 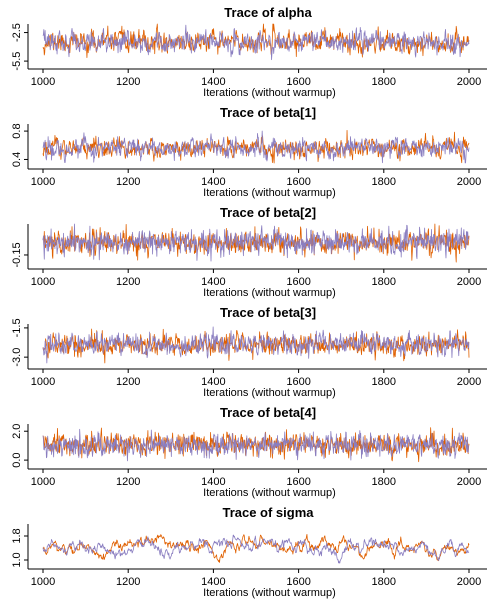 I want to click on y-tick-label: 0.4, so click(x=17, y=159).